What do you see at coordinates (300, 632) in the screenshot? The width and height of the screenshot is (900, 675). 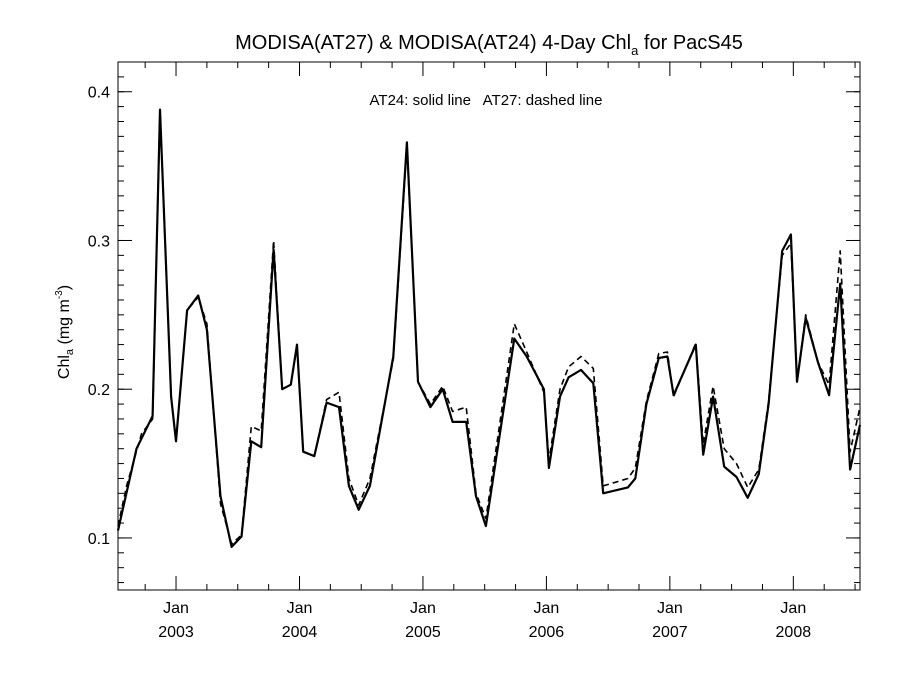 I see `x-tick-label-year: 2004` at bounding box center [300, 632].